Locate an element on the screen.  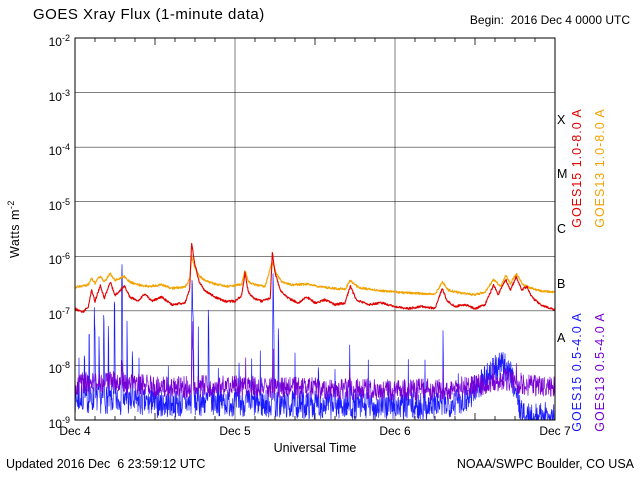
y-tick-label: 10⁻⁸ is located at coordinates (59, 368).